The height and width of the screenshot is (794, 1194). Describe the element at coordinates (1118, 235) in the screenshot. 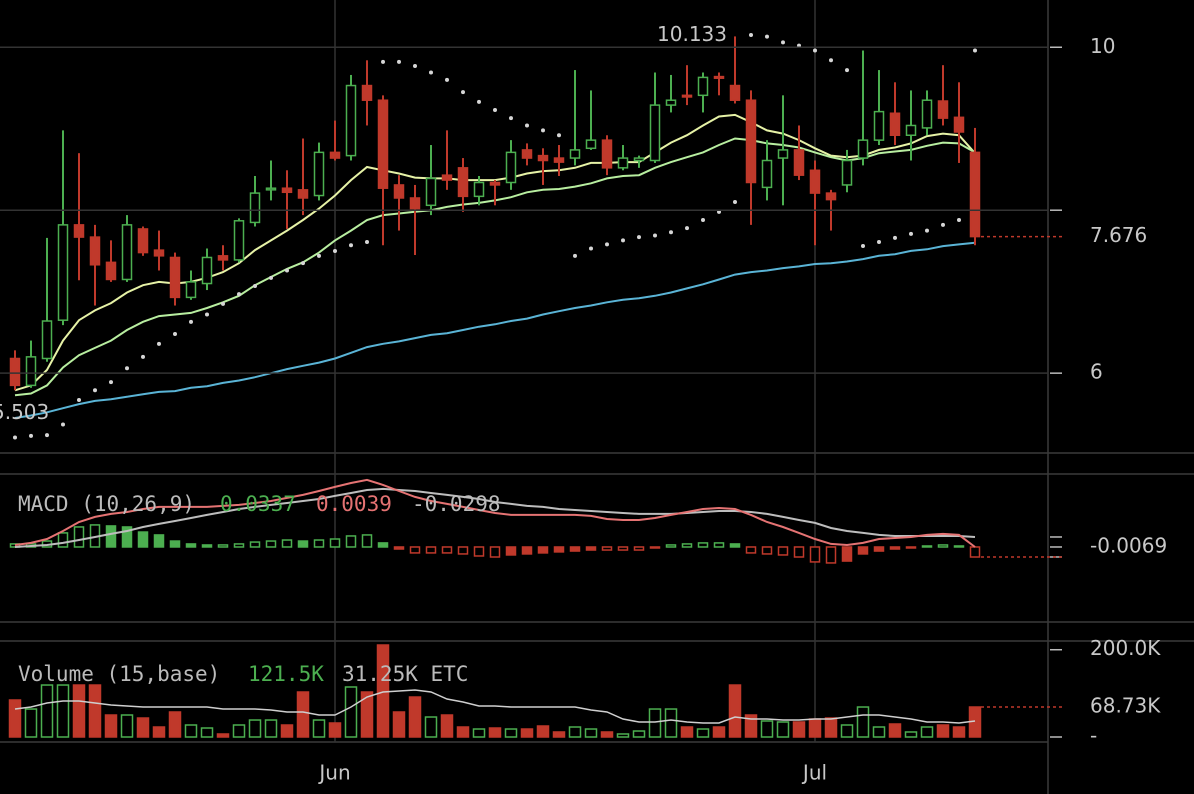

I see `last-price-label: 7.676` at that location.